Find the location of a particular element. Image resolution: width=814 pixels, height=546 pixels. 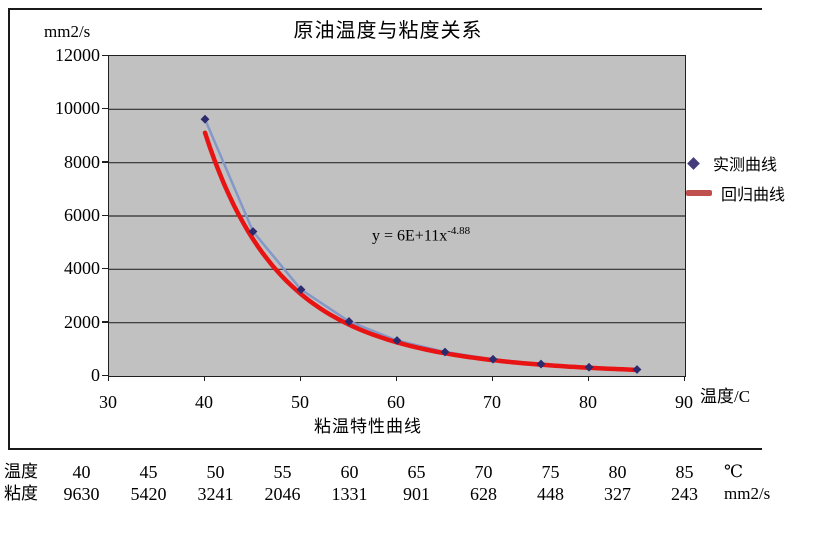

chart-title: 原油温度与粘度关系 is located at coordinates (388, 31).